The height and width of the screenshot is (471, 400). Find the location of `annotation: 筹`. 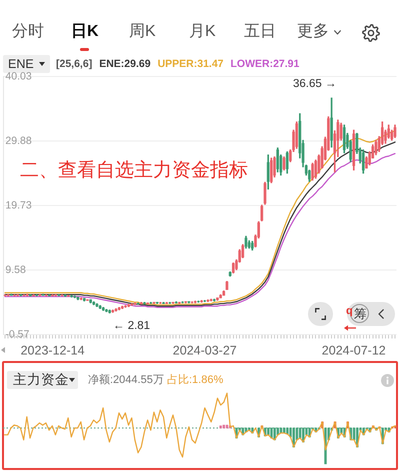

annotation: 筹 is located at coordinates (360, 314).